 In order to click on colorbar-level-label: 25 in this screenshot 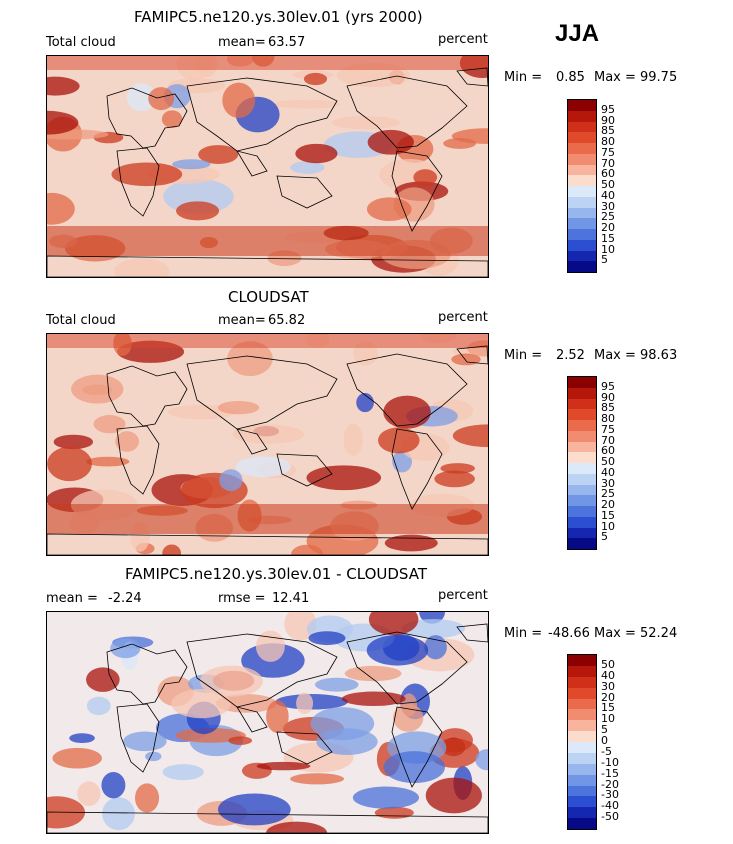, I will do `click(608, 217)`.